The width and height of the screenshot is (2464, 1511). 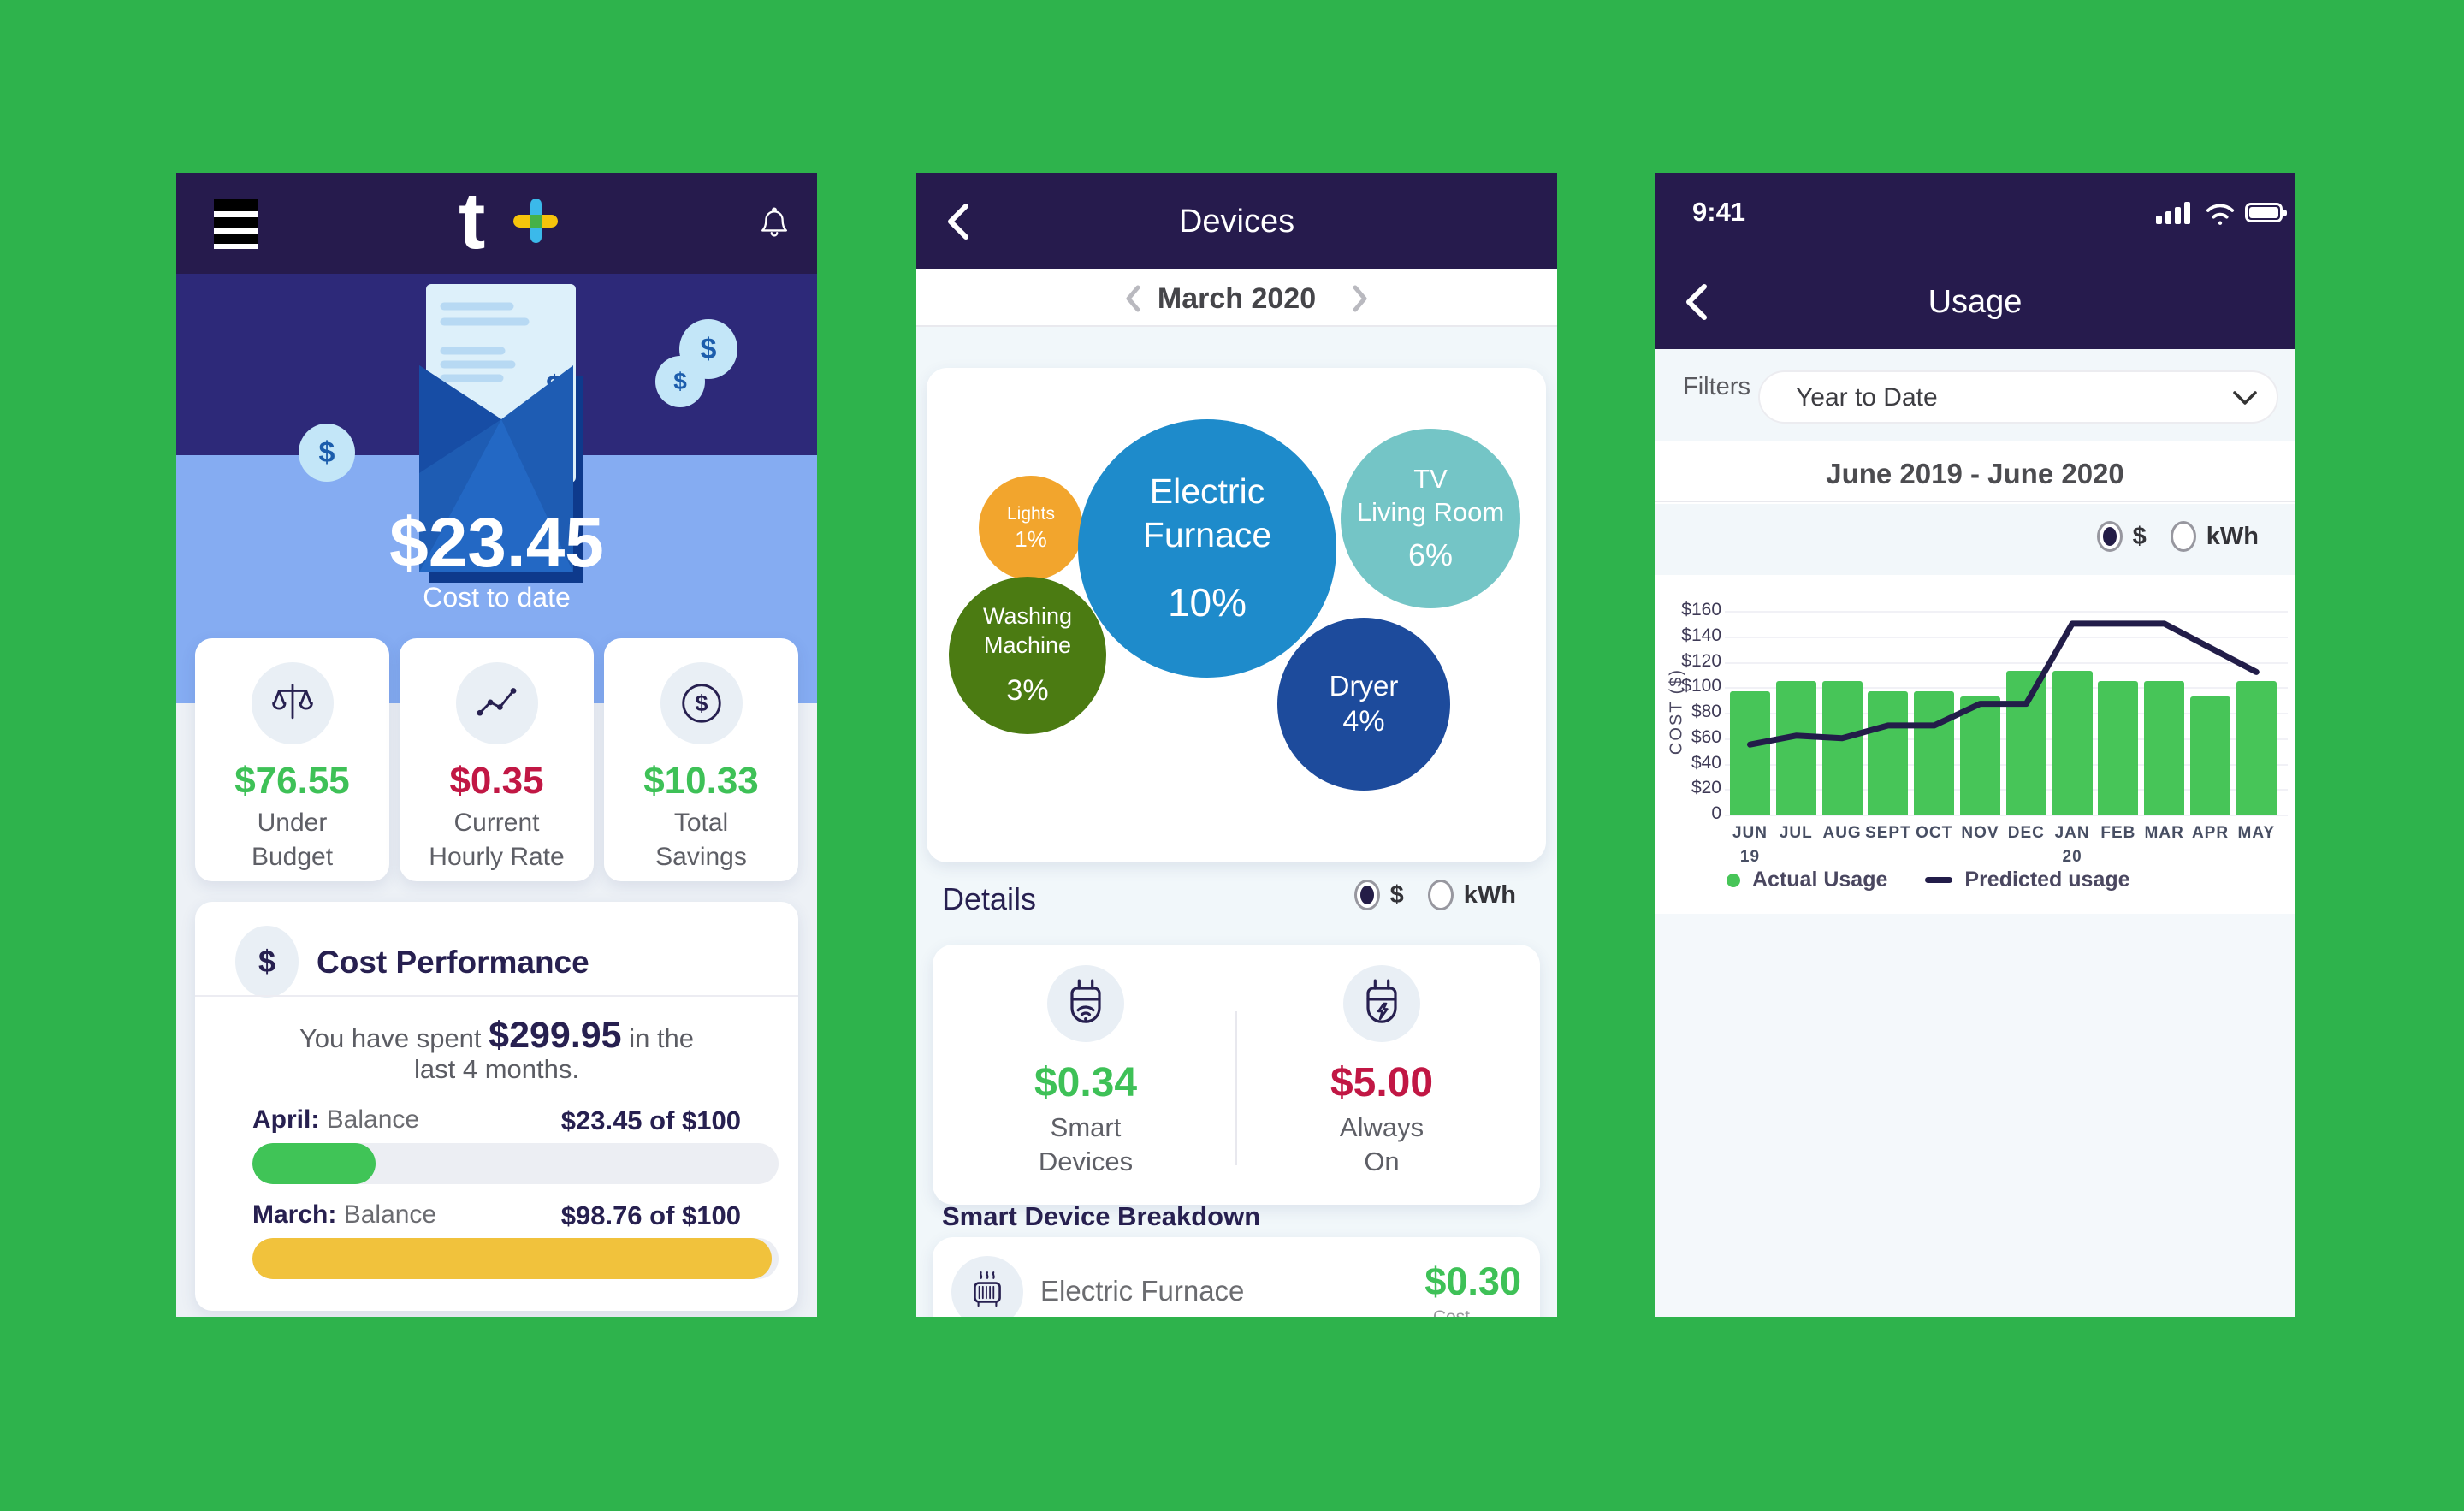 What do you see at coordinates (496, 781) in the screenshot?
I see `stat-value: $0.35` at bounding box center [496, 781].